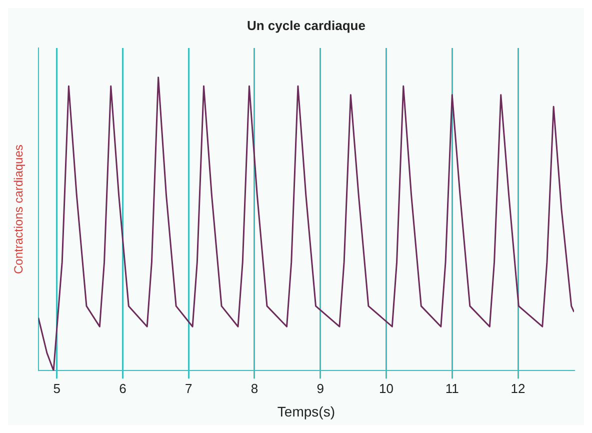  I want to click on x-tick-label: 8, so click(254, 388).